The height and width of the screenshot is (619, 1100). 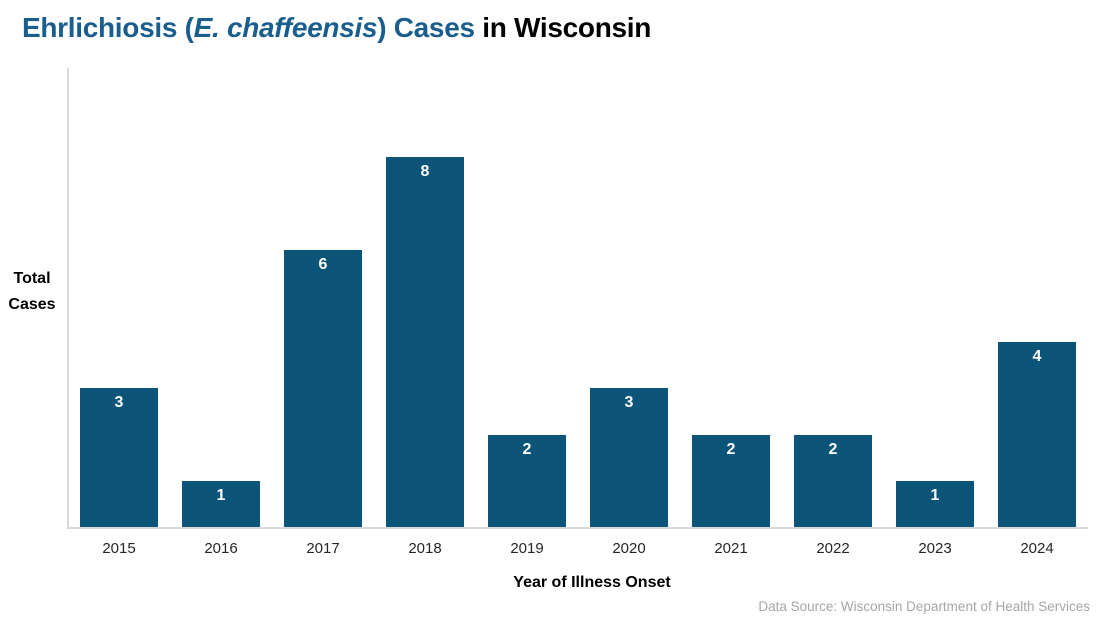 I want to click on bar-slot-2020: 3, so click(x=629, y=457).